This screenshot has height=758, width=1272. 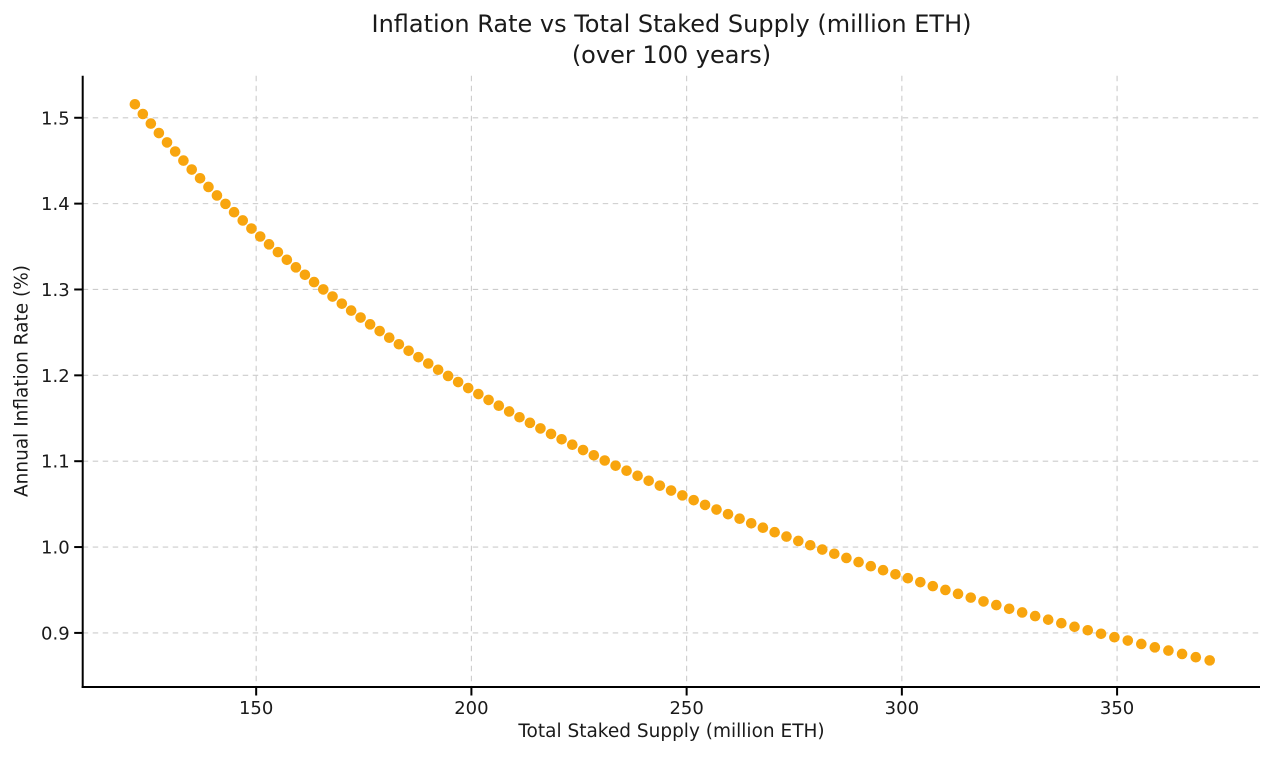 I want to click on y-tick-label: 1.5, so click(x=55, y=118).